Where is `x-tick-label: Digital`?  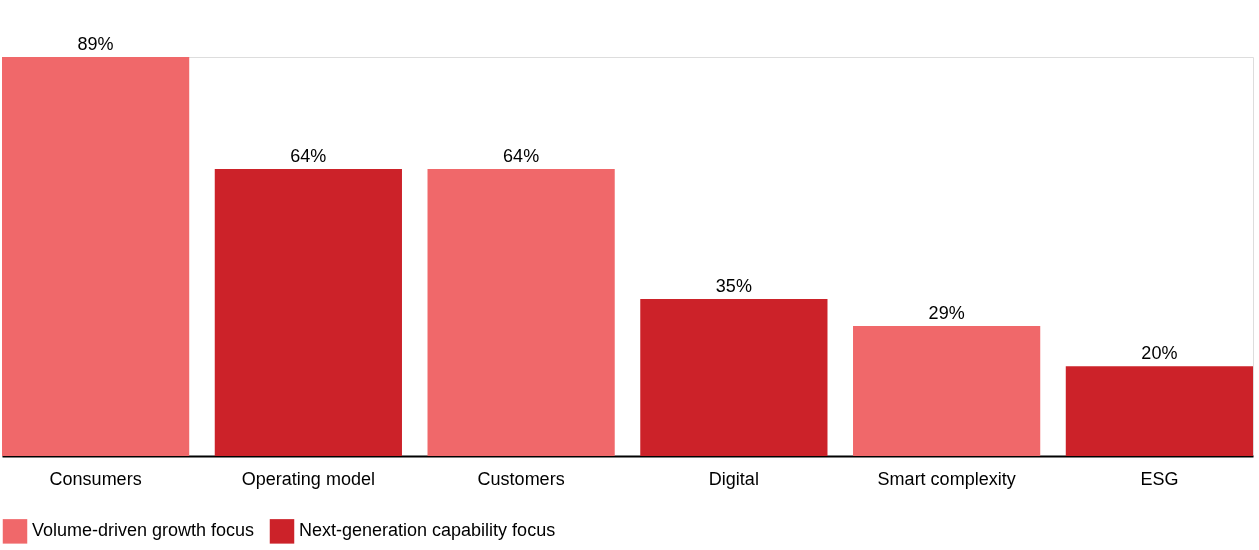 x-tick-label: Digital is located at coordinates (733, 478).